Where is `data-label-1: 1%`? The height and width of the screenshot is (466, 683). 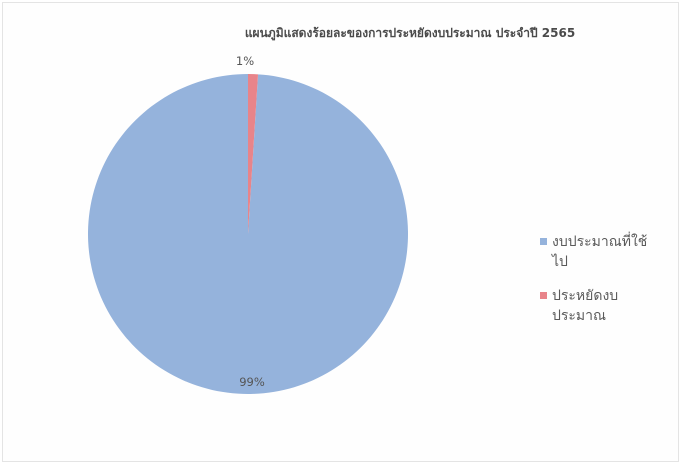 data-label-1: 1% is located at coordinates (245, 61).